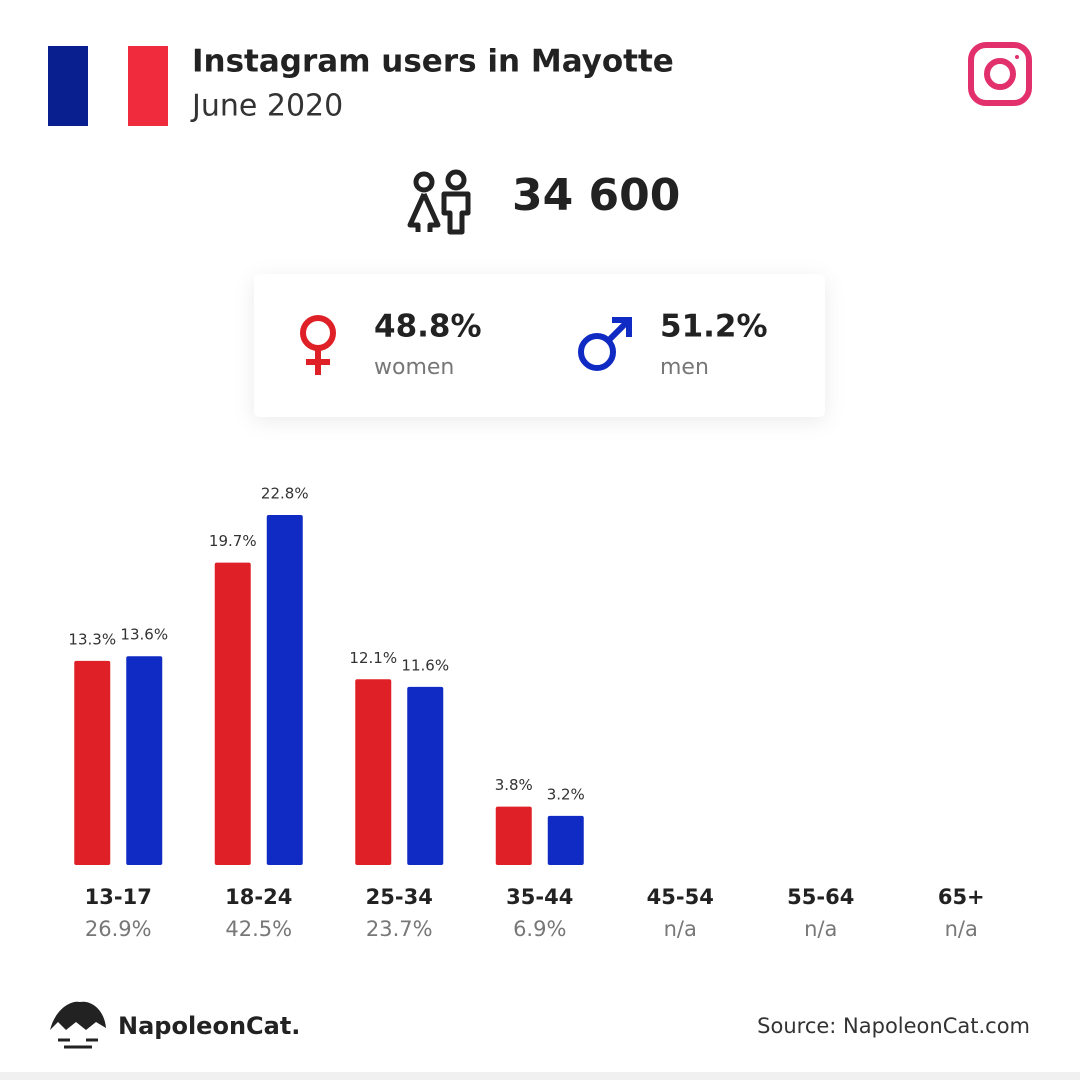 This screenshot has width=1080, height=1084. Describe the element at coordinates (539, 929) in the screenshot. I see `category-total: 6.9%` at that location.